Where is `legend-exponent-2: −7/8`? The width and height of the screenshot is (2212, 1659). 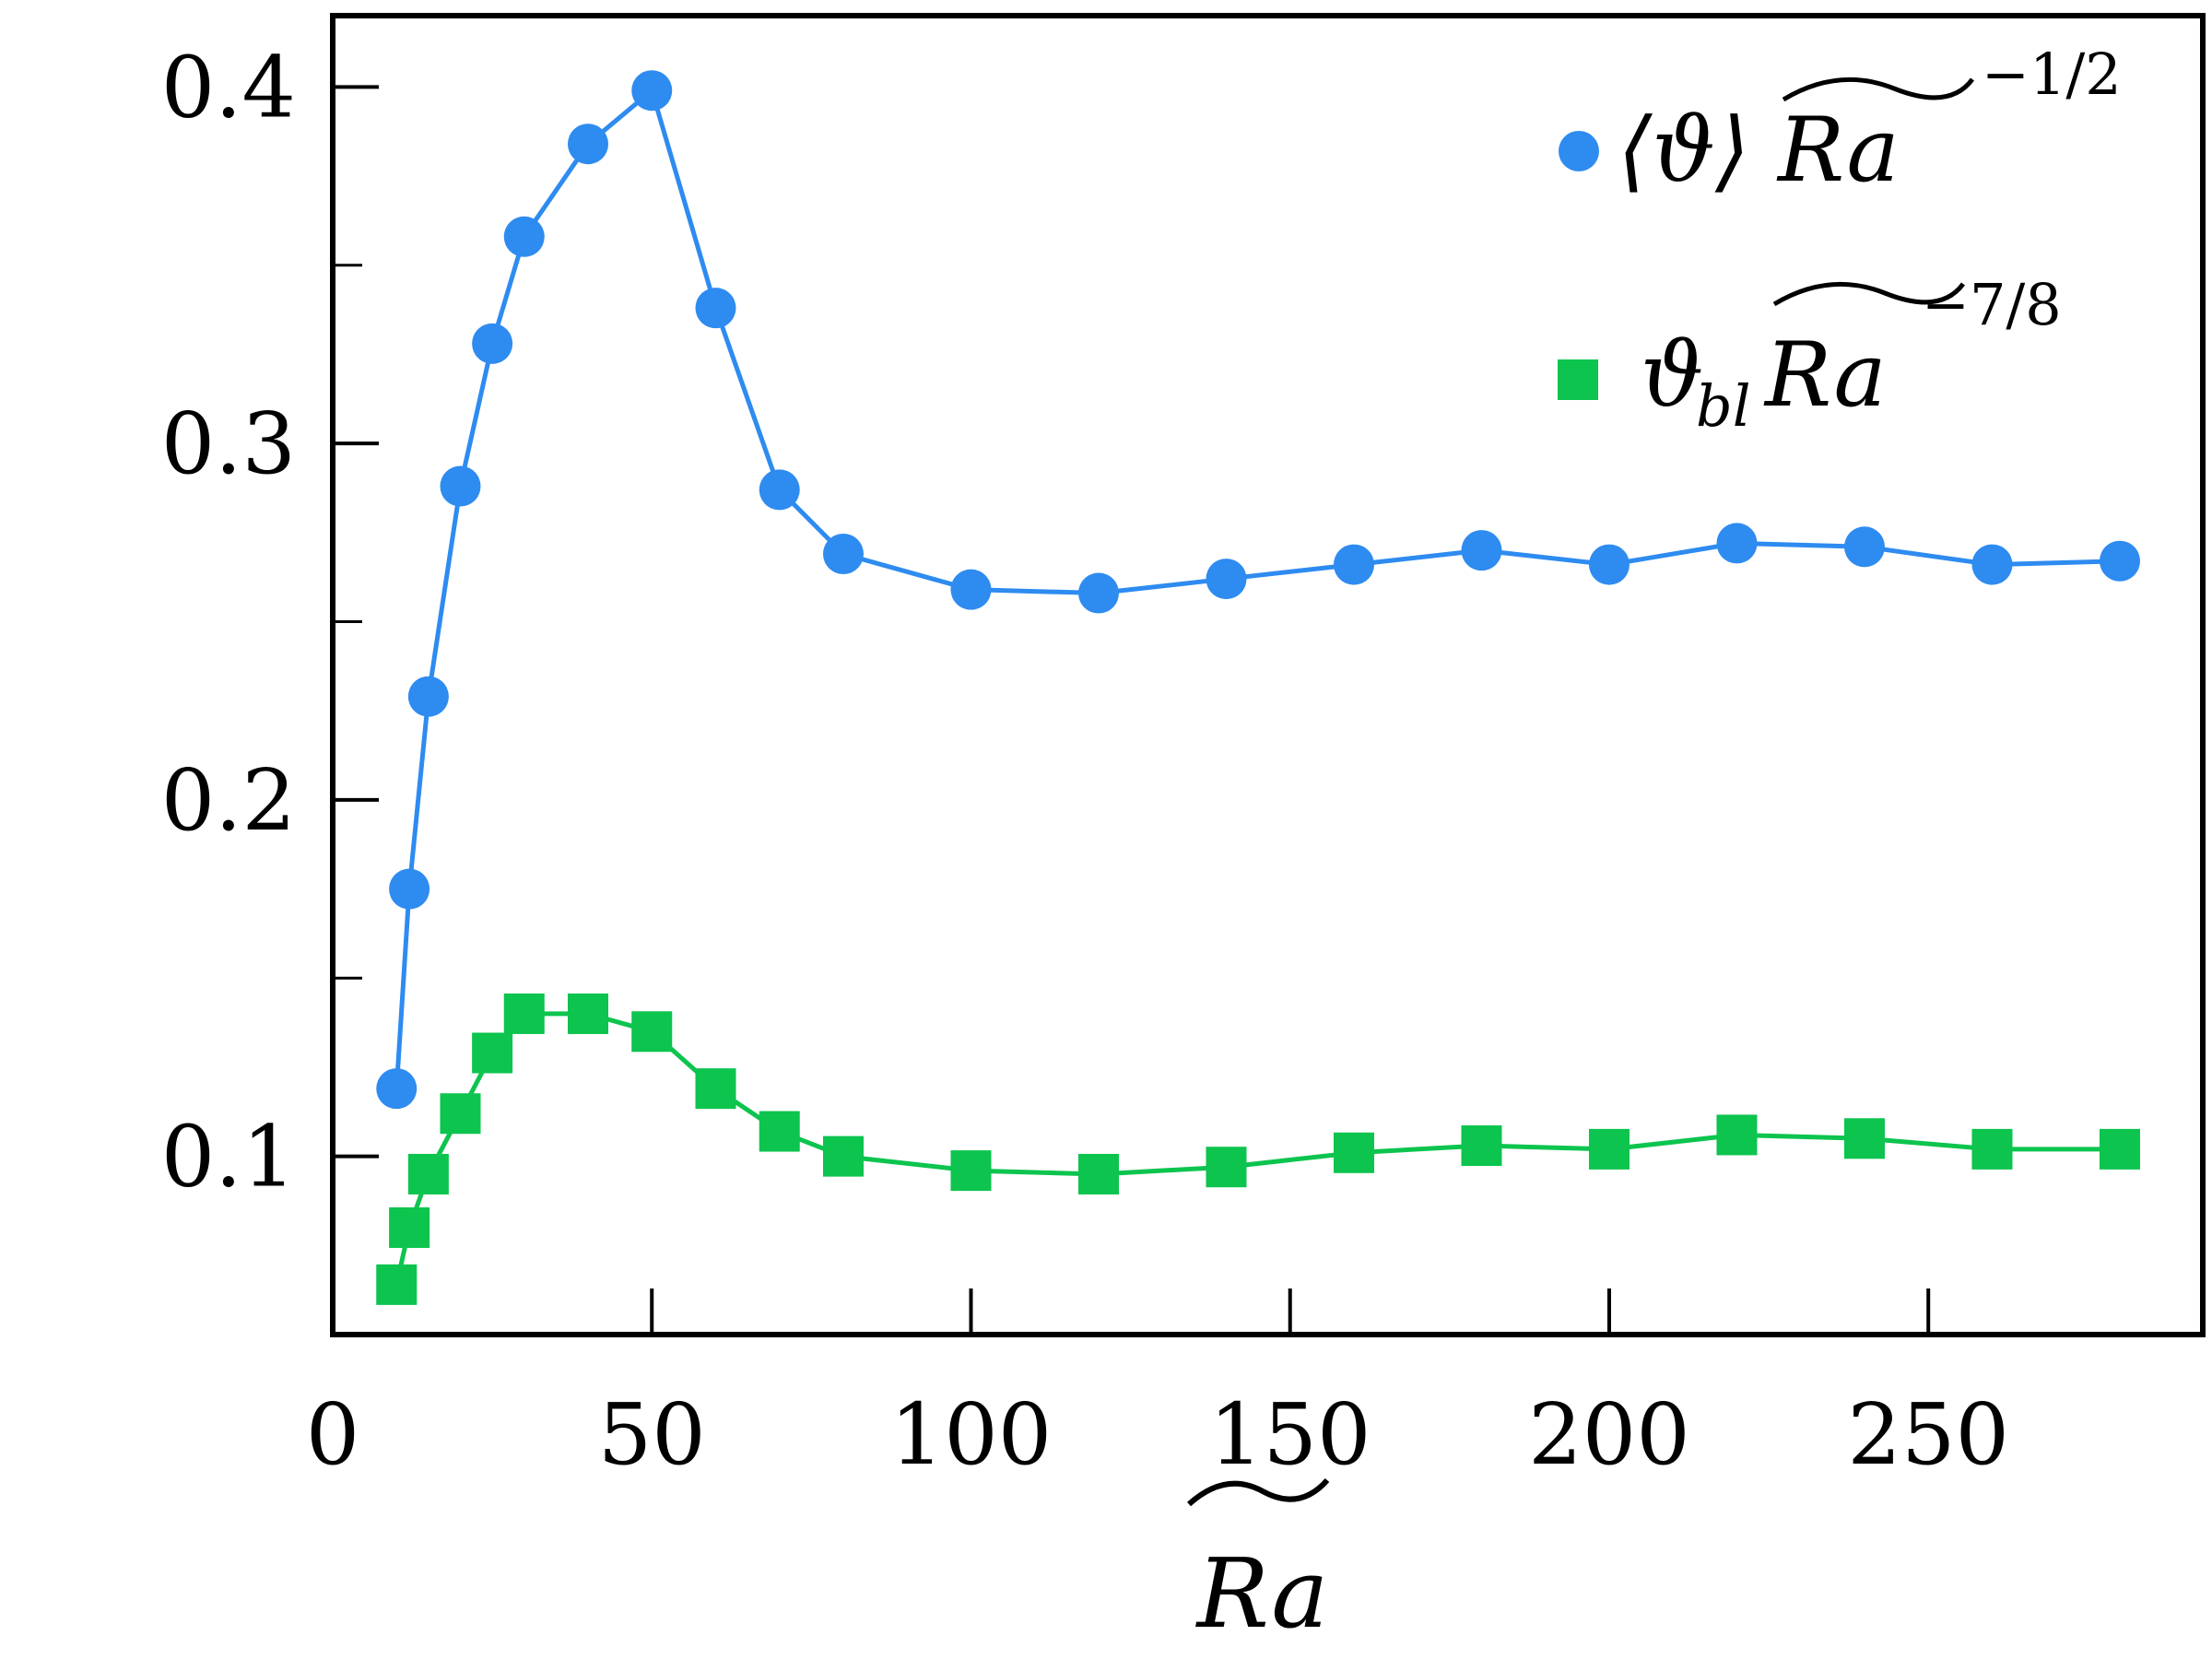
legend-exponent-2: −7/8 is located at coordinates (1992, 304).